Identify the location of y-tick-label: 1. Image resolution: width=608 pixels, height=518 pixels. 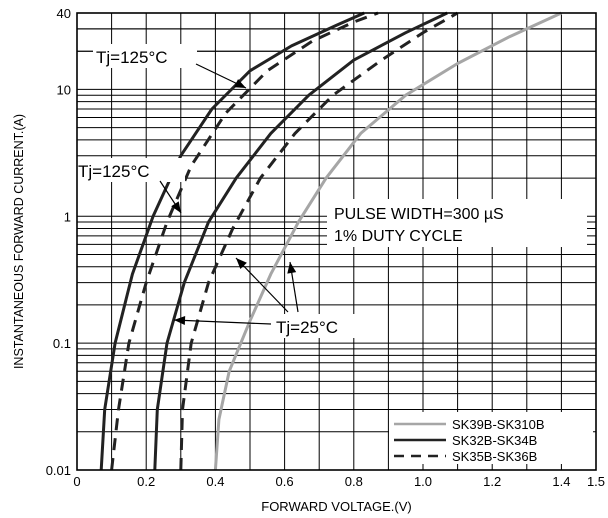
(67, 216).